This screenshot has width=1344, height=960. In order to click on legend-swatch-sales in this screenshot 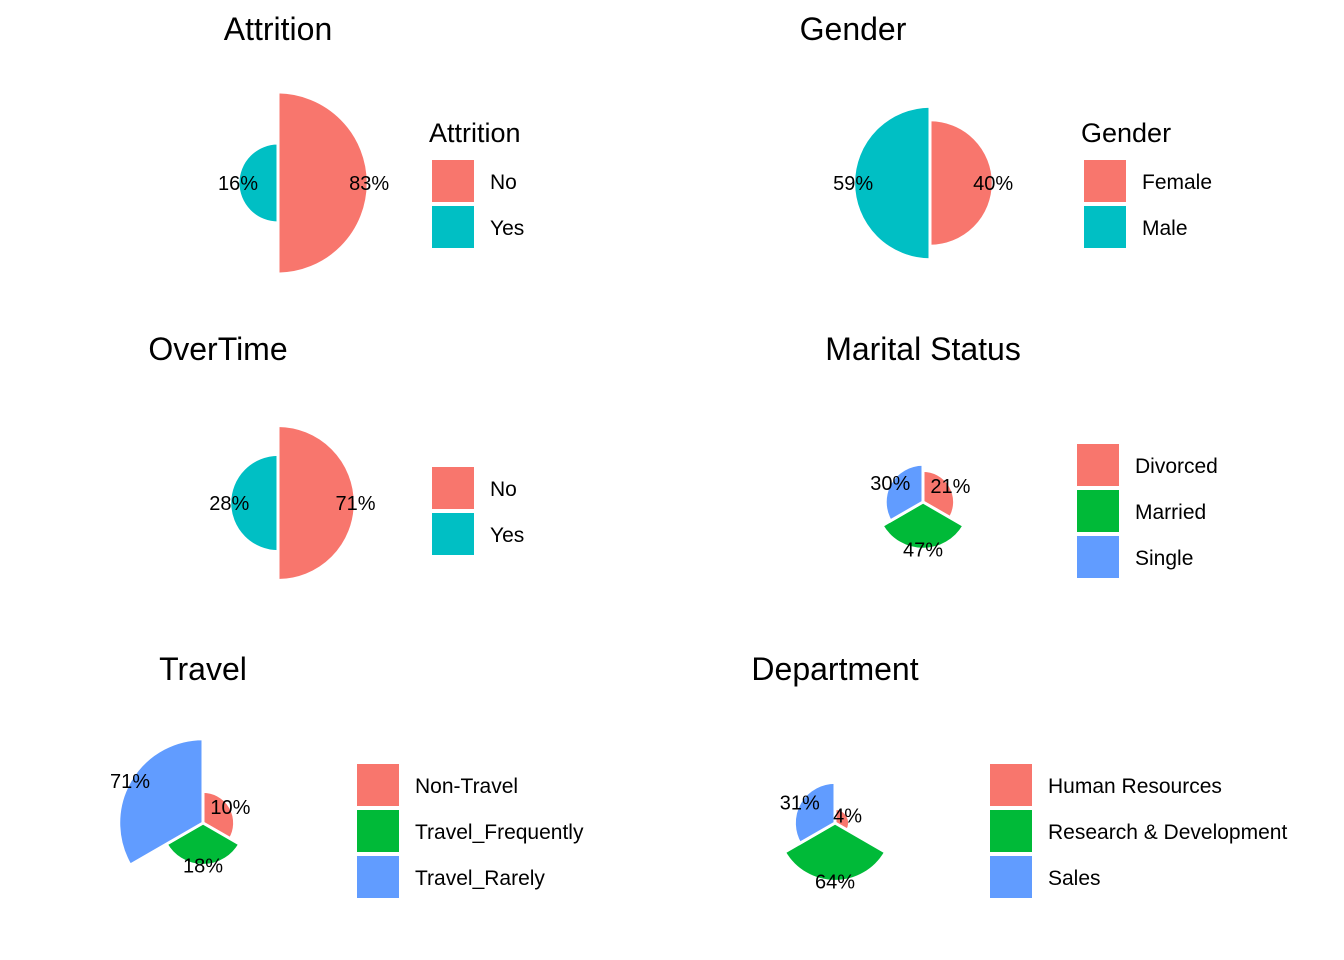, I will do `click(1011, 877)`.